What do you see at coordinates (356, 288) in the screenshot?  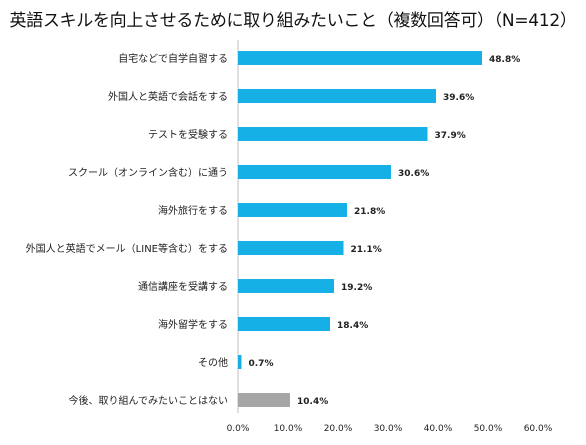 I see `data-label: 19.2%` at bounding box center [356, 288].